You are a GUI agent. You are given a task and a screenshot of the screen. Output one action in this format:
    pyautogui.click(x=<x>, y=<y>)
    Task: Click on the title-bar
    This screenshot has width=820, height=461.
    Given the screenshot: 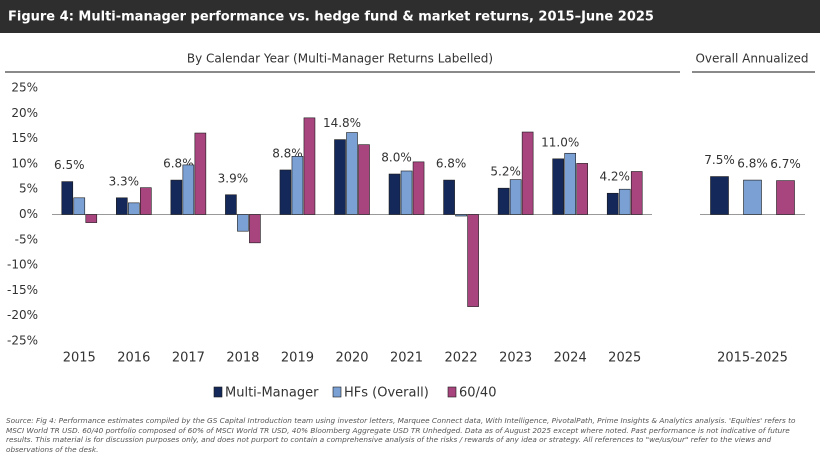 What is the action you would take?
    pyautogui.click(x=410, y=16)
    